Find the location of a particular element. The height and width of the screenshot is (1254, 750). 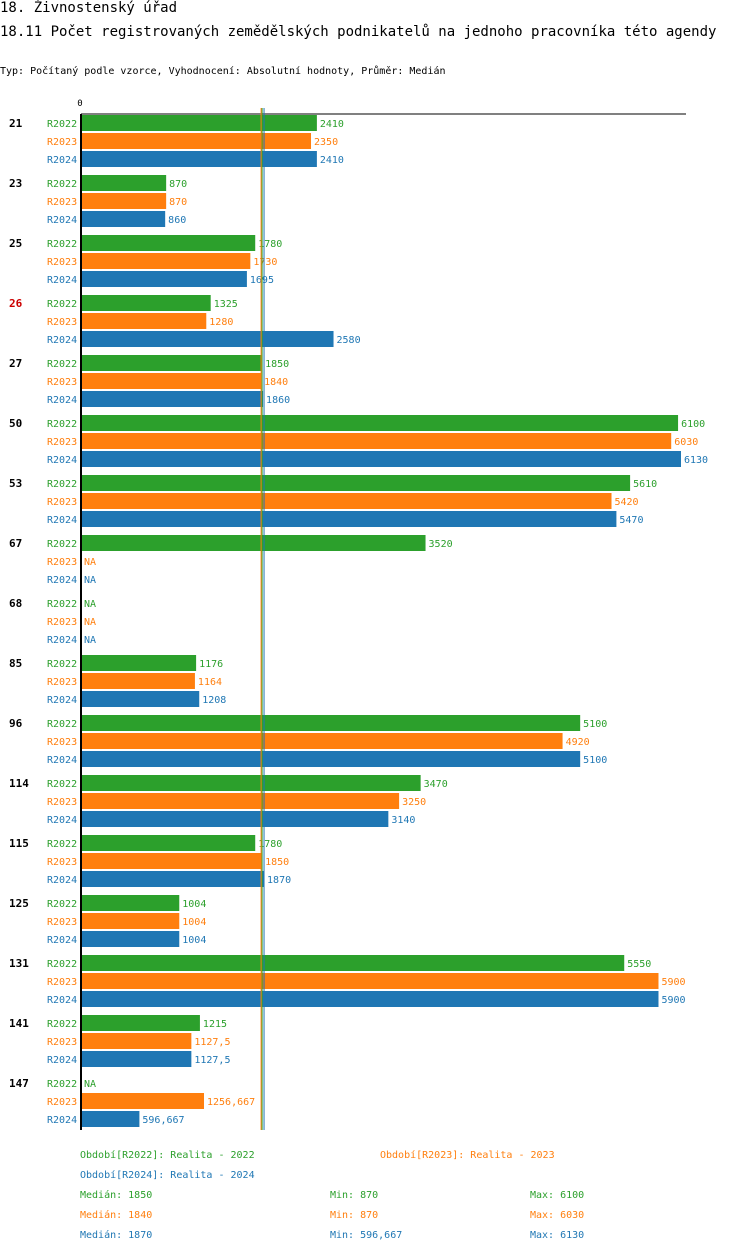

data-label: 6030 is located at coordinates (686, 442).